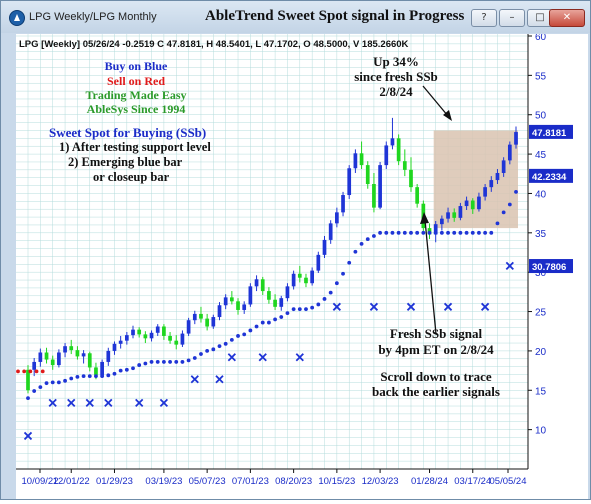 The height and width of the screenshot is (504, 591). What do you see at coordinates (71, 481) in the screenshot?
I see `date-axis-label: 12/01/22` at bounding box center [71, 481].